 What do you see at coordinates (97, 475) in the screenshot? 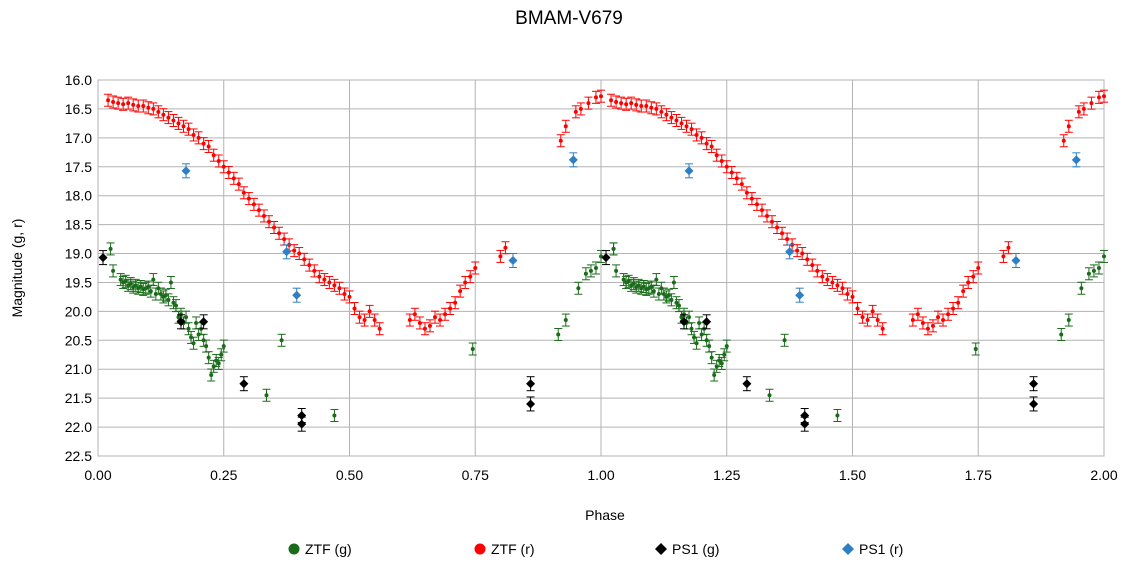
I see `x-tick-label: 0.00` at bounding box center [97, 475].